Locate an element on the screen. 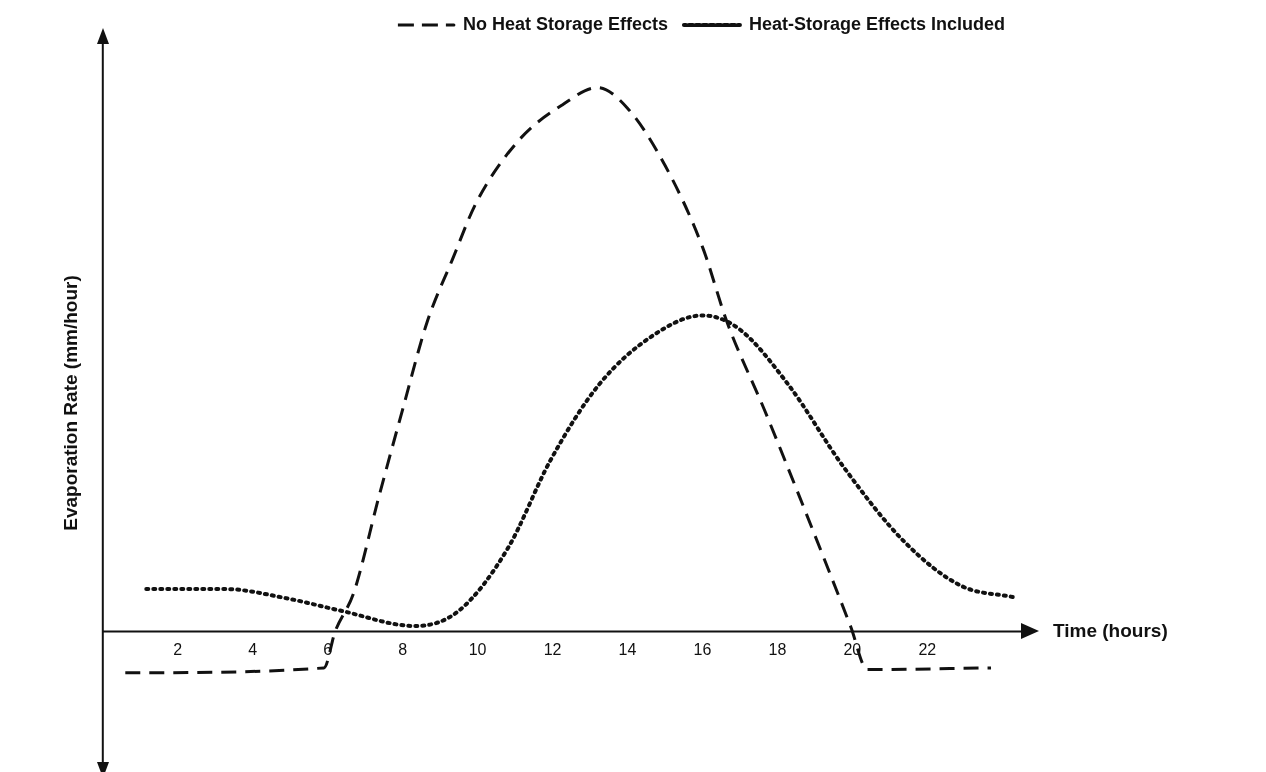 The height and width of the screenshot is (772, 1266). x-tick-label: 14 is located at coordinates (627, 650).